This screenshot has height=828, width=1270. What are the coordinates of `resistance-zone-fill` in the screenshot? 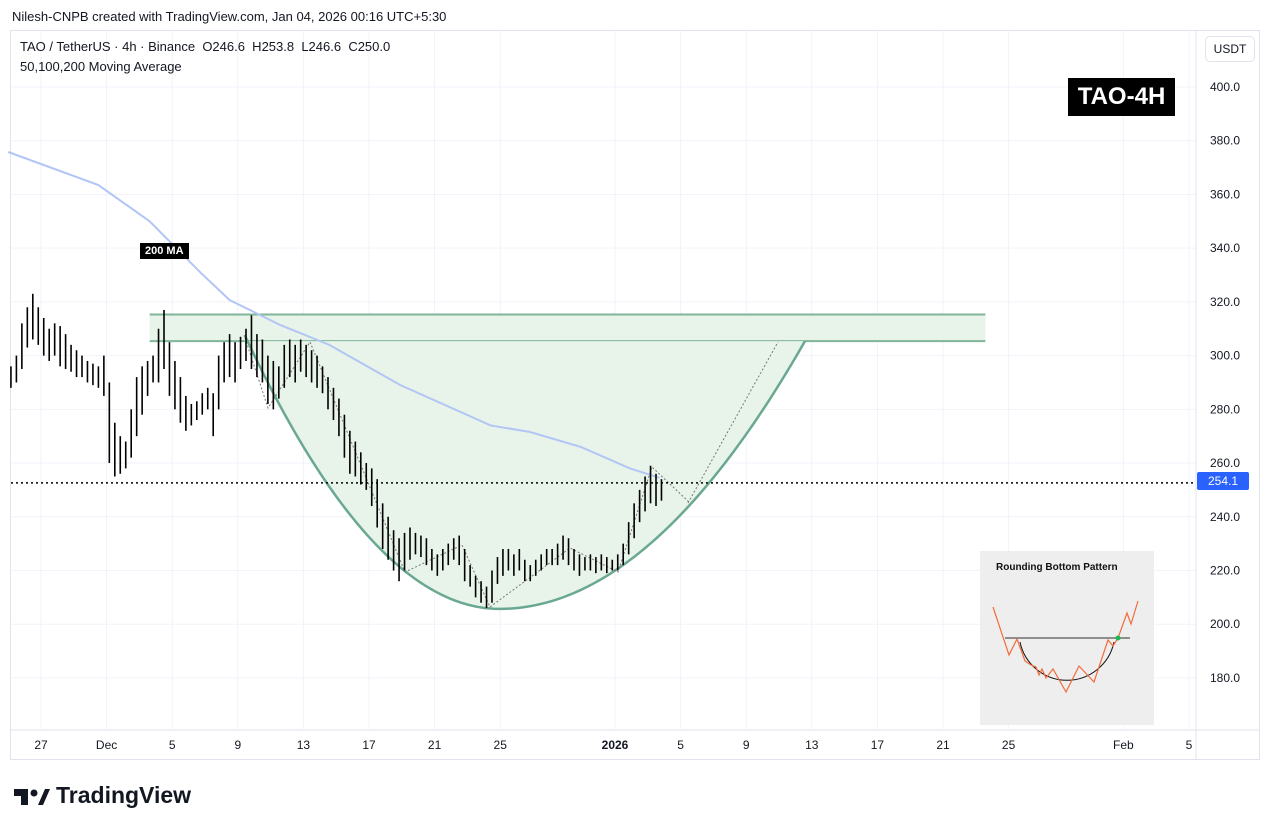 It's located at (567, 328).